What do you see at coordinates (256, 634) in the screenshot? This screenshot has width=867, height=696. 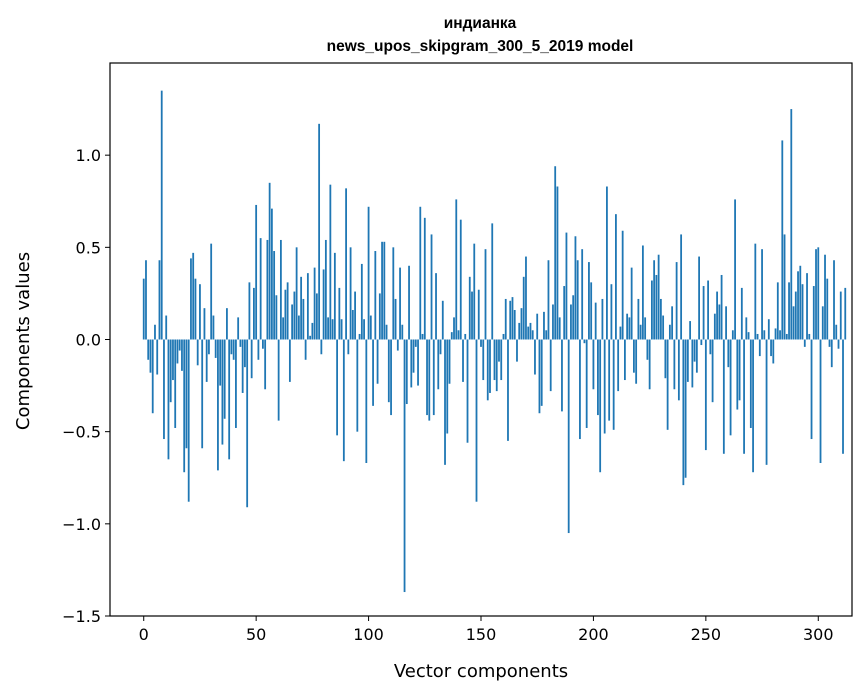 I see `x-tick-label: 50` at bounding box center [256, 634].